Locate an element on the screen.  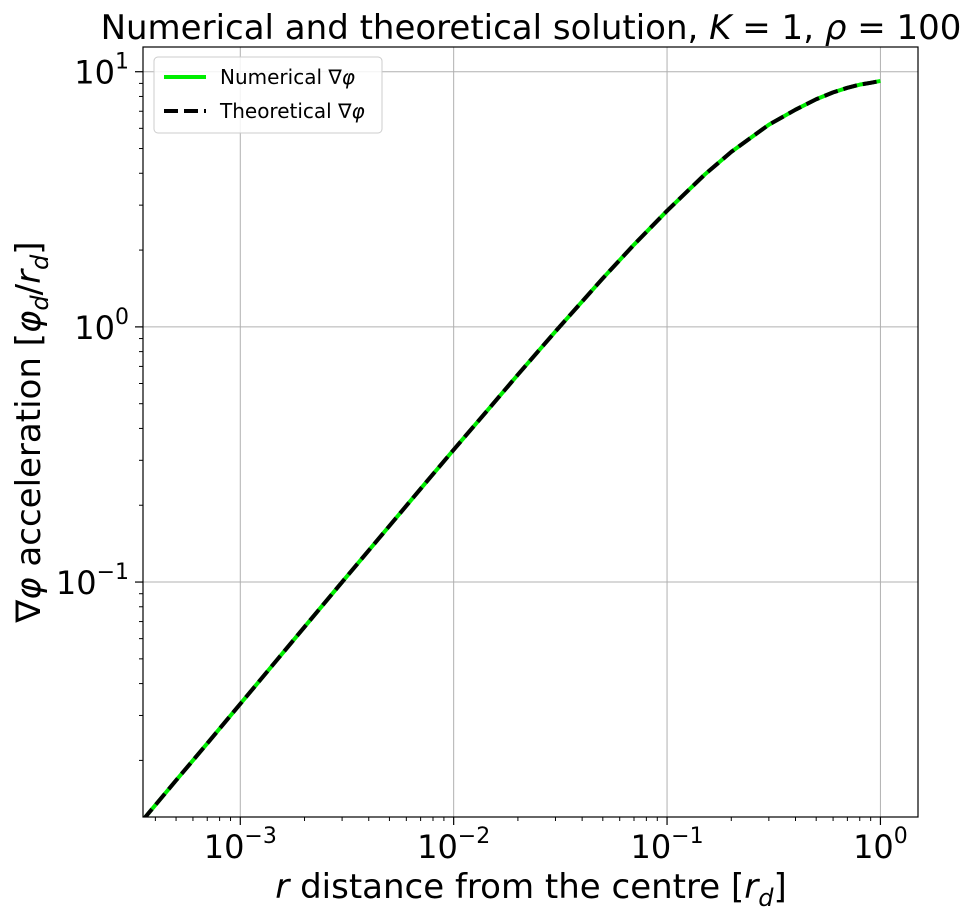
x-axis-ticks: 10⁻³ 10⁻² 10⁻¹ 10⁰ is located at coordinates (556, 841).